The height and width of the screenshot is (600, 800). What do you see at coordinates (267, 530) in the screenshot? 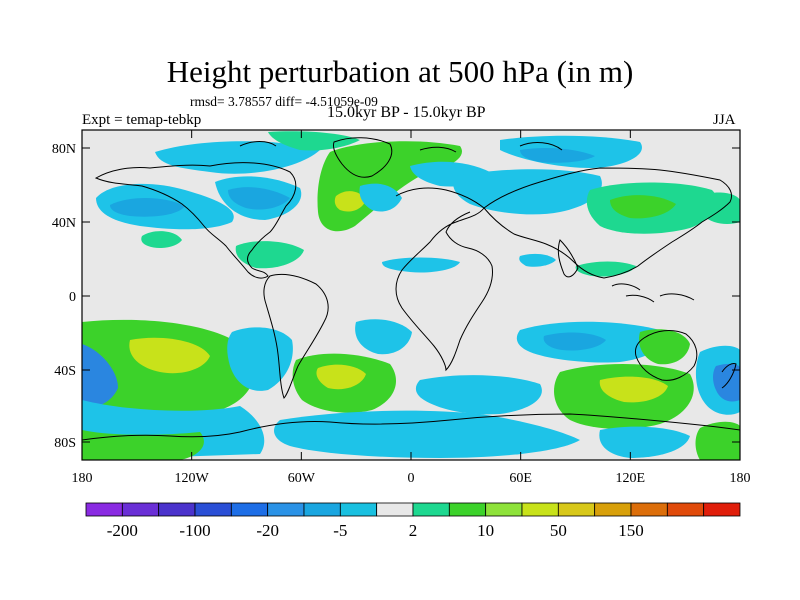
I see `colorbar-label: -20` at bounding box center [267, 530].